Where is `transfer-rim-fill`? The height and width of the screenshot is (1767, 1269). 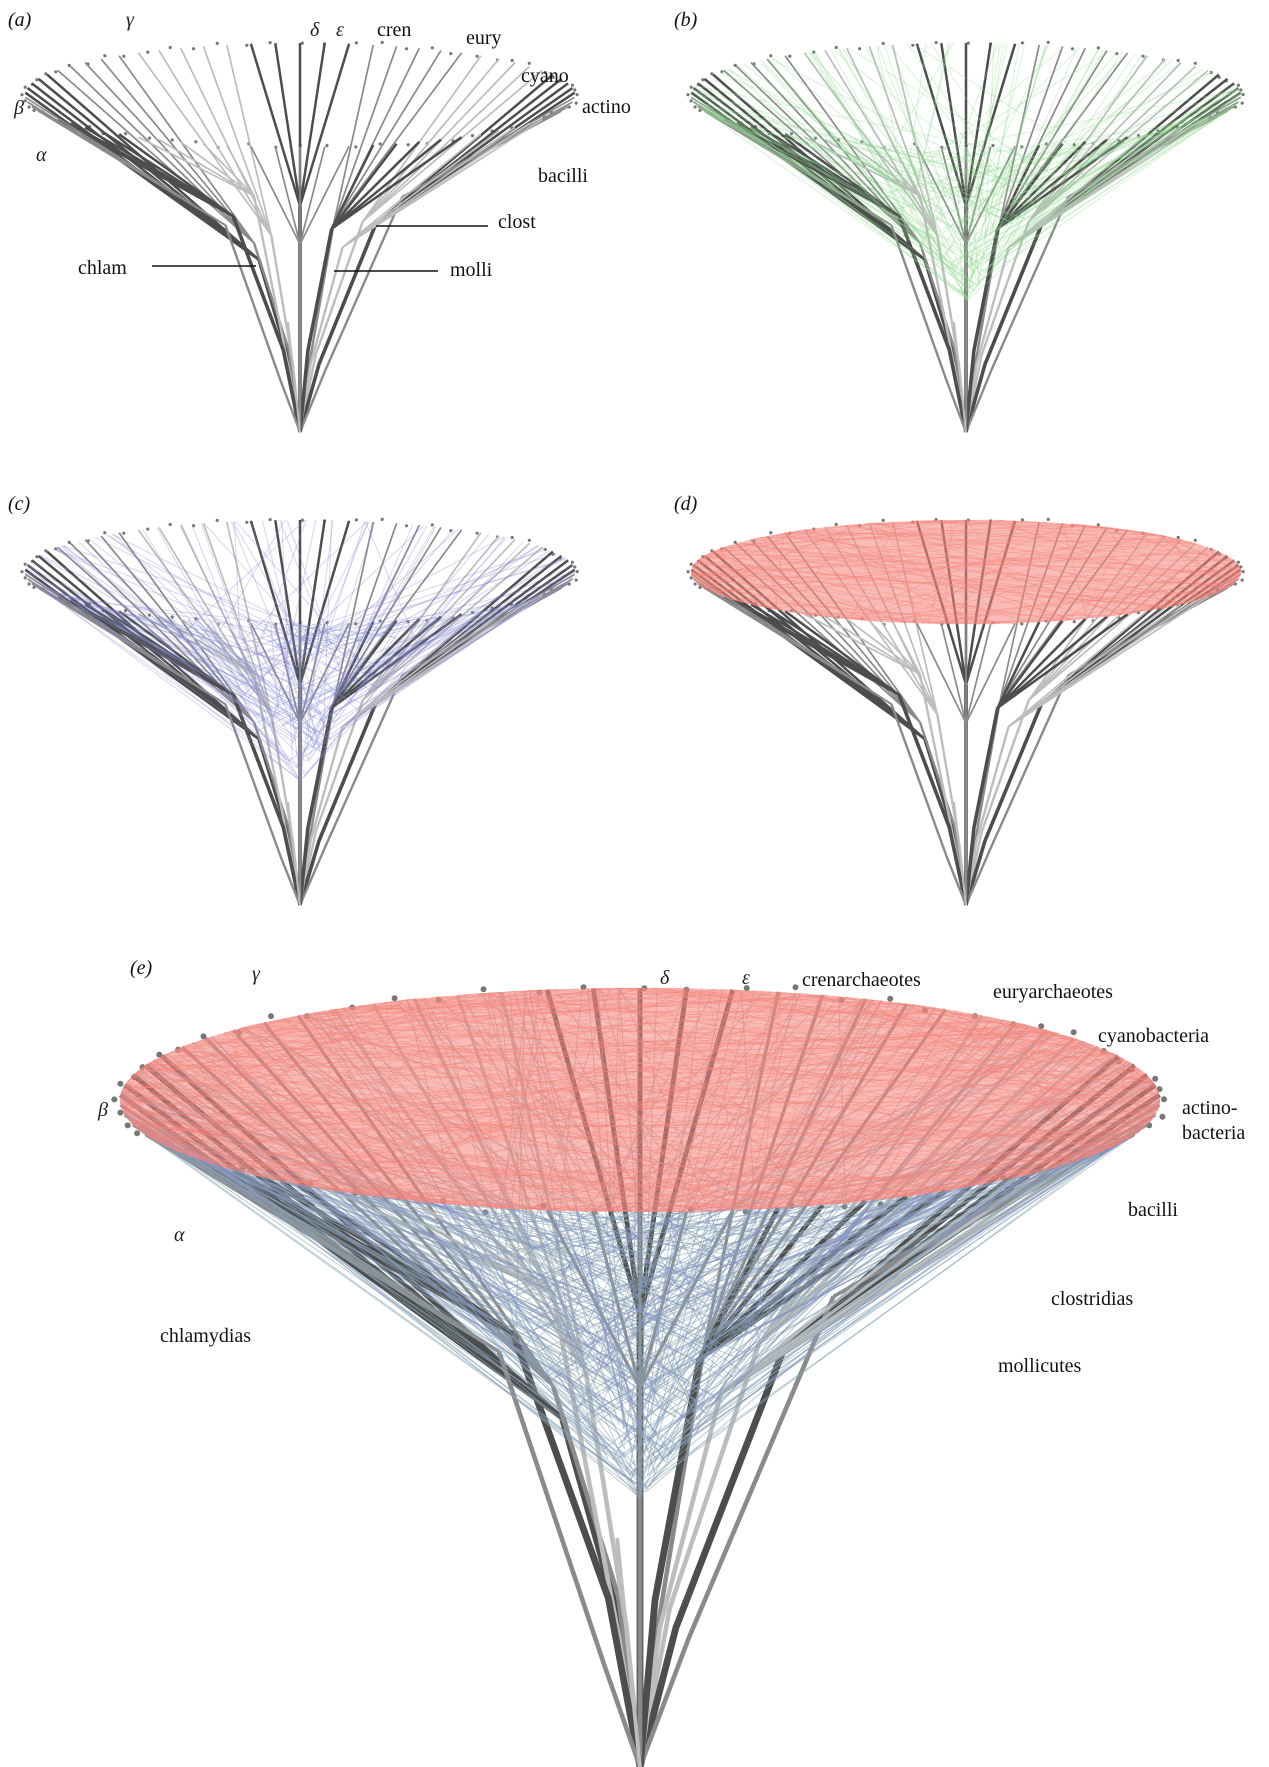 transfer-rim-fill is located at coordinates (640, 1100).